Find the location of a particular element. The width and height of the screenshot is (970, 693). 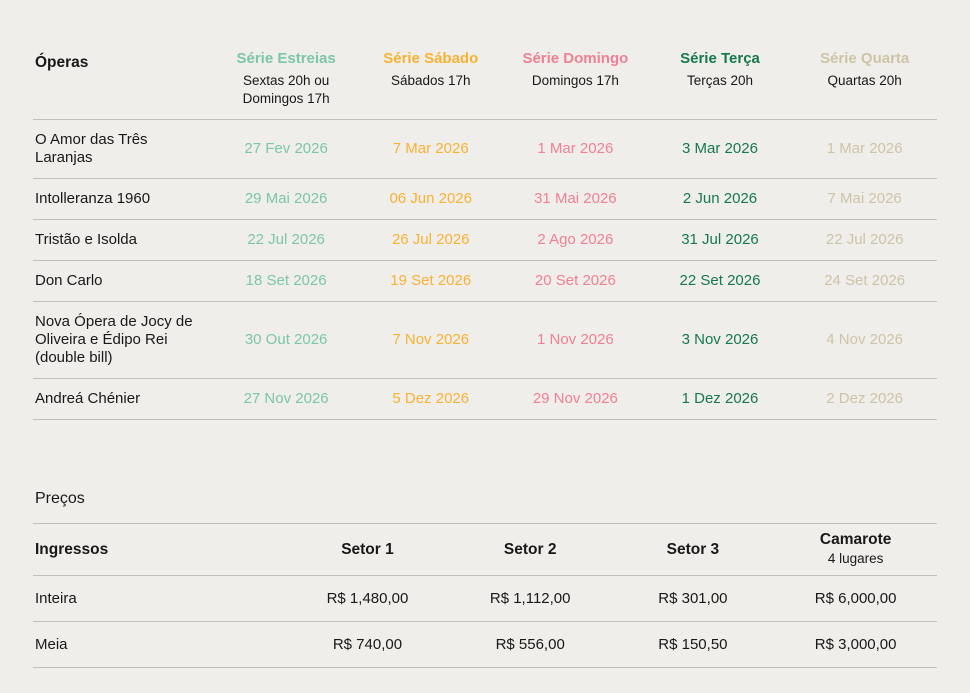

price-column-label: Setor 2 is located at coordinates (530, 549).